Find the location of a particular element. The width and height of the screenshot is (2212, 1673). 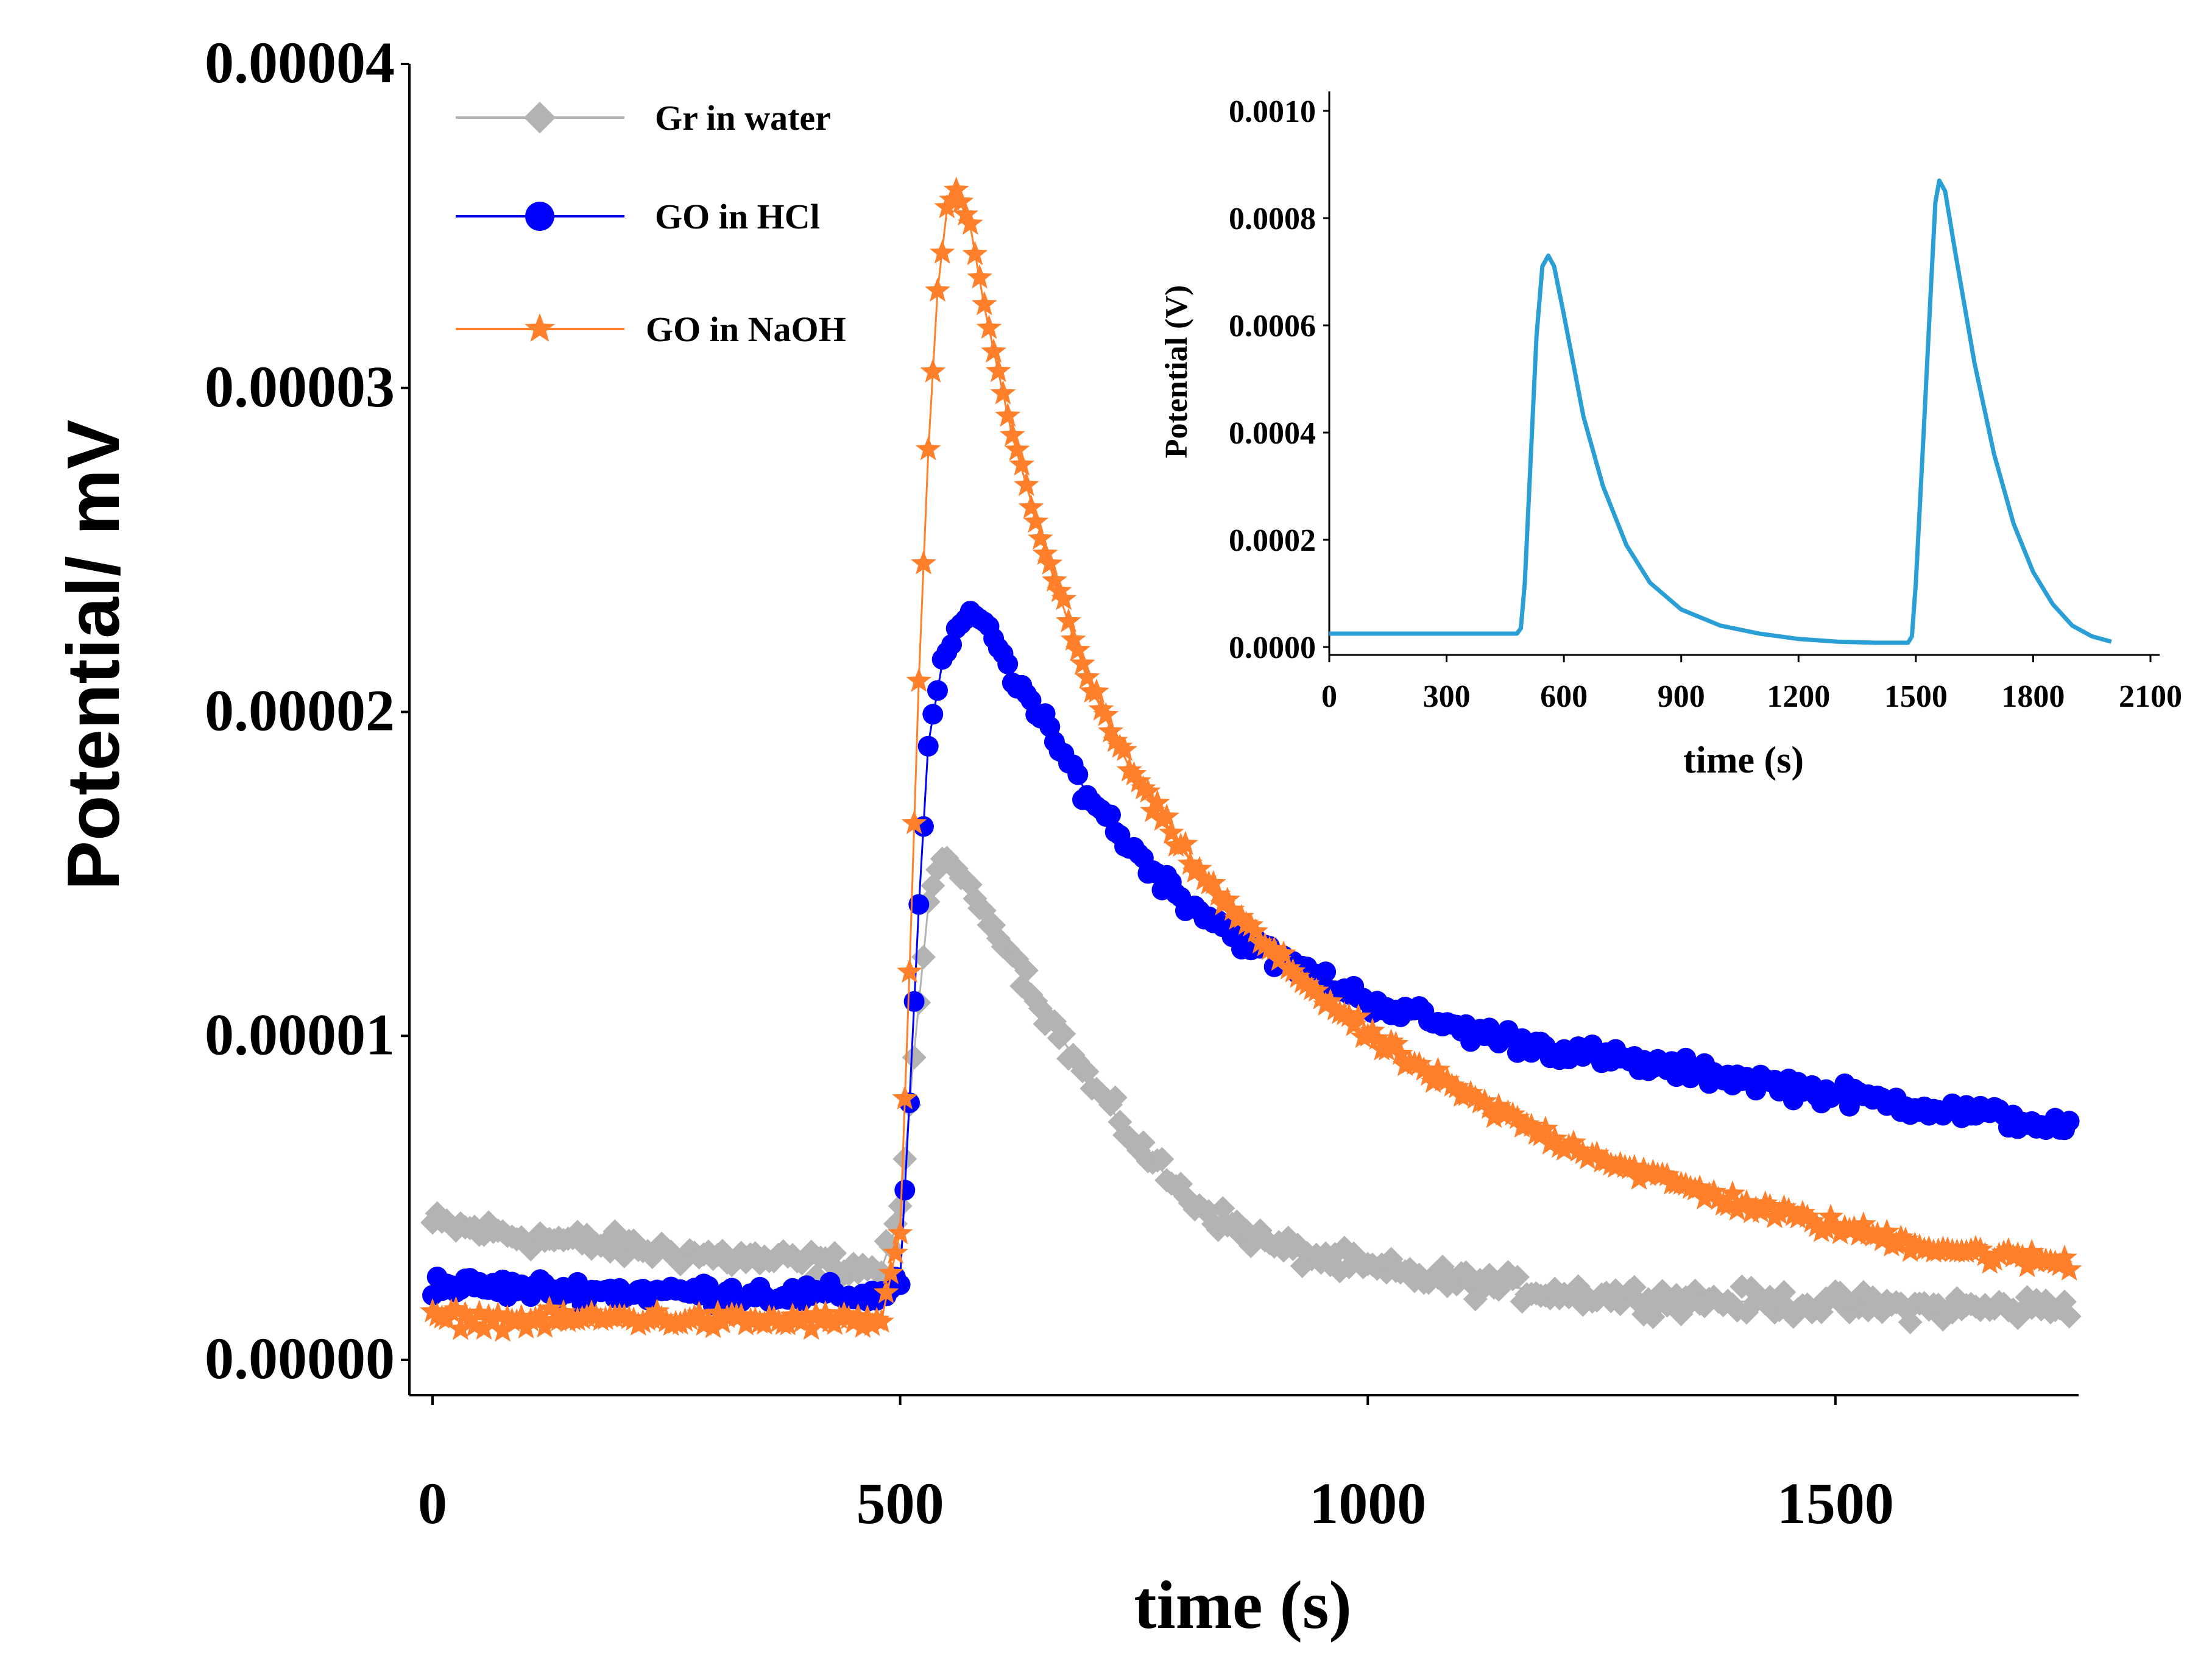

main-x-tick-label: 1500 is located at coordinates (1835, 1504).